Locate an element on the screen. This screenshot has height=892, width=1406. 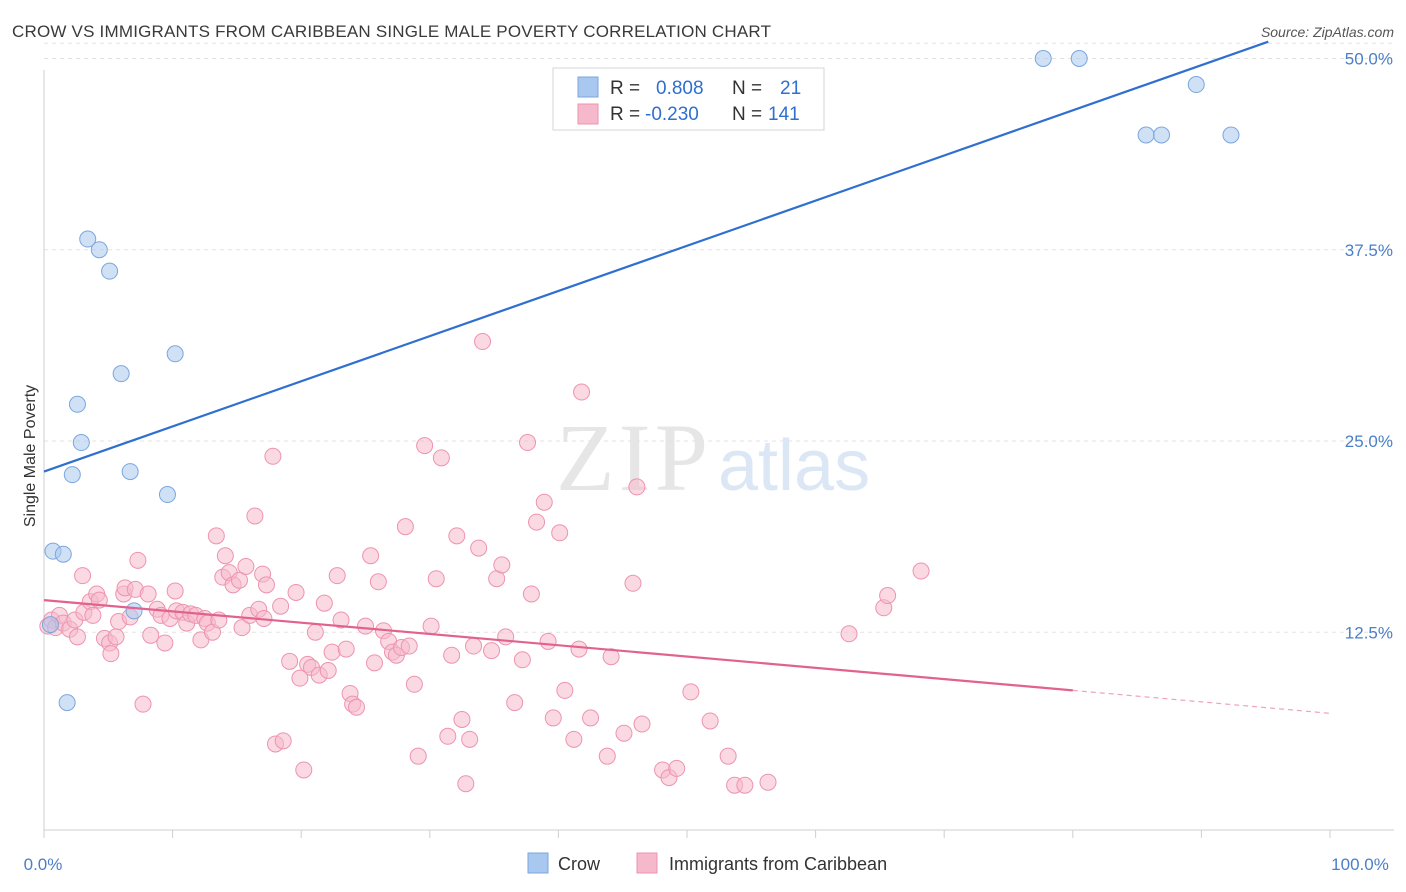
top-legend: R = 0.808 N = 21 R = -0.230 N = 141 is located at coordinates (688, 99).